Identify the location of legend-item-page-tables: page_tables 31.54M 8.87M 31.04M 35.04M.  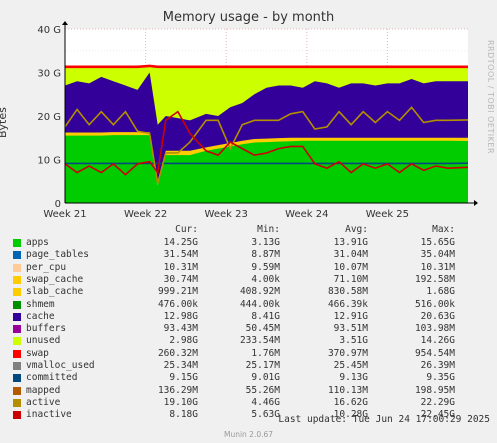
(248, 254).